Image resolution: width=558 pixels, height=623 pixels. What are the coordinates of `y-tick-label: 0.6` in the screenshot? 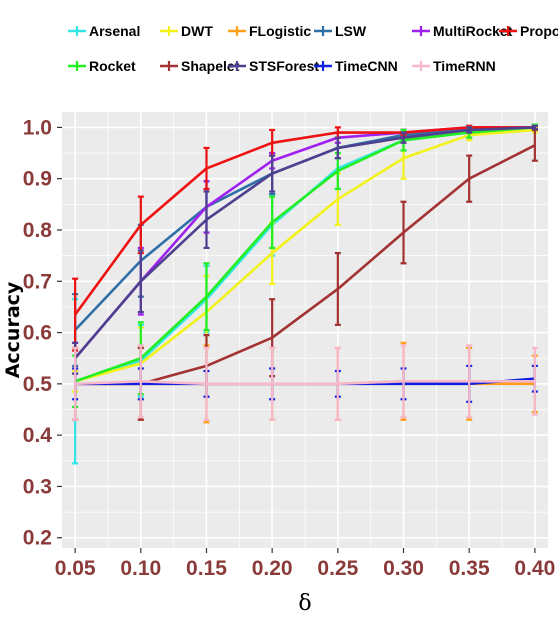 It's located at (37, 333).